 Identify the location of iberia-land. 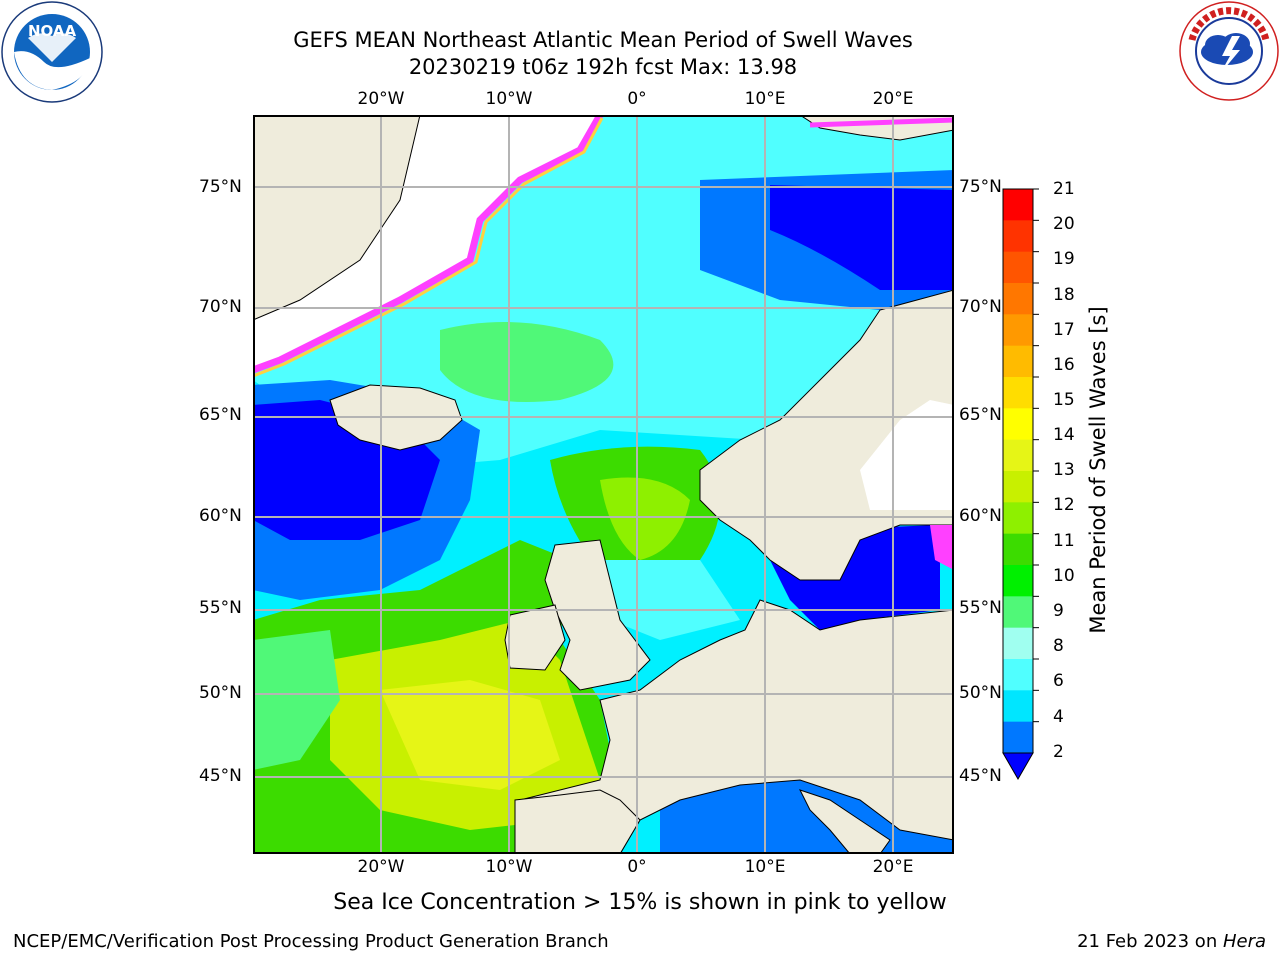
(577, 821).